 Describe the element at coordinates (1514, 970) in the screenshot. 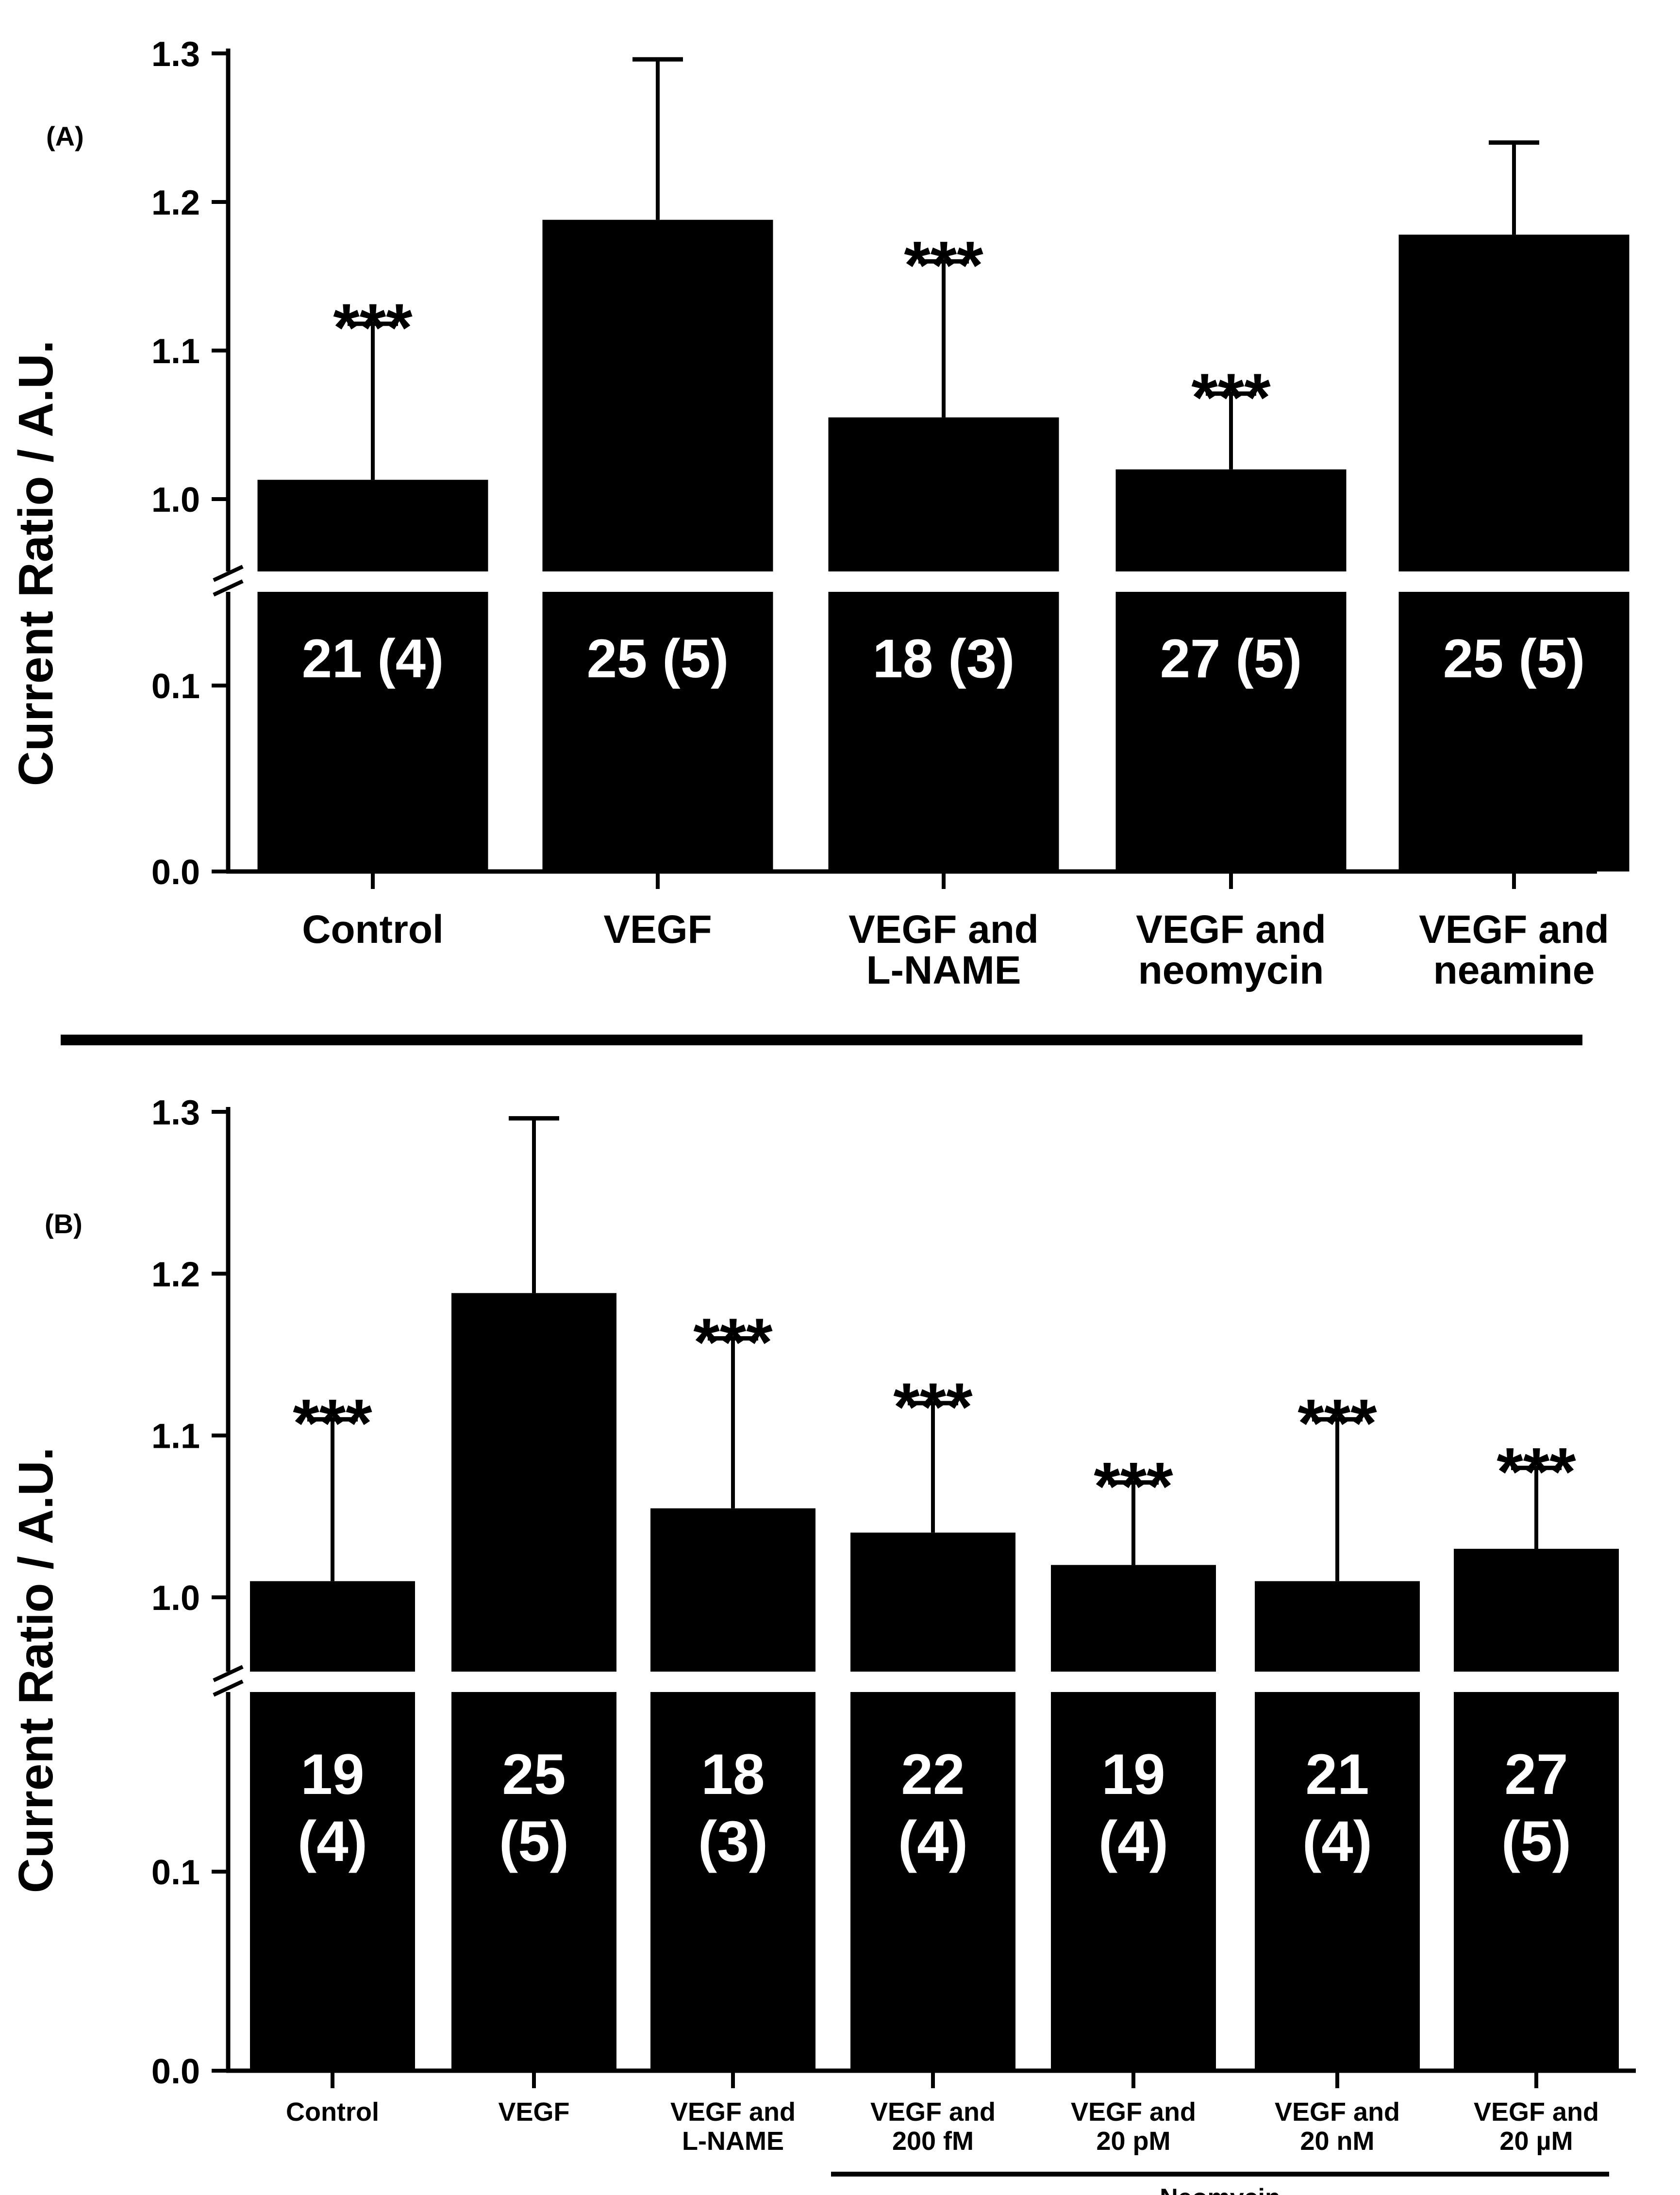

I see `x-tick-label: neamine` at that location.